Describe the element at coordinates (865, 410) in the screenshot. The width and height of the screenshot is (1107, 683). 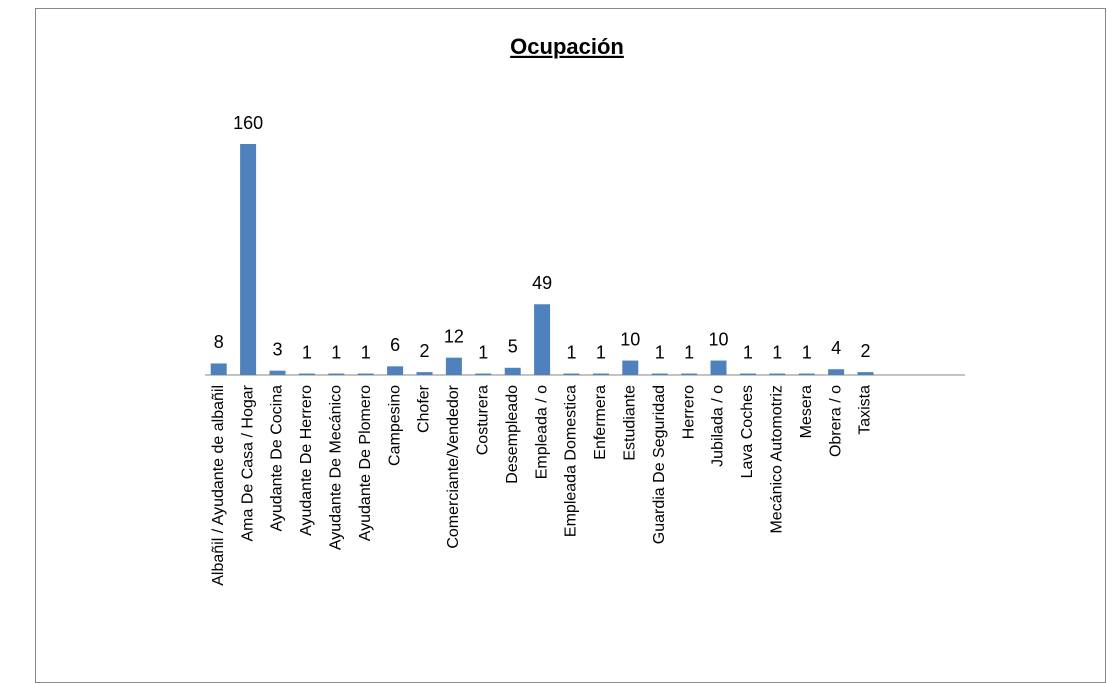
I see `x-tick-label: Taxista` at that location.